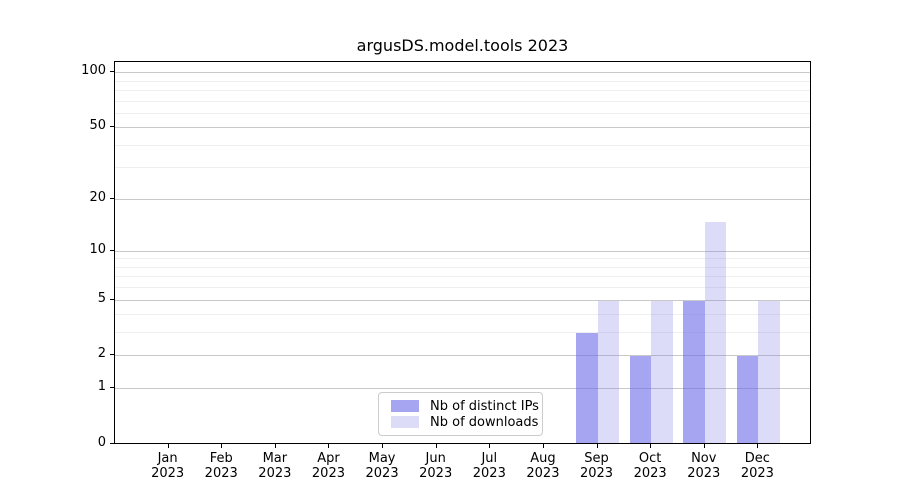 The height and width of the screenshot is (500, 900). I want to click on x-axis-tick-label: Sep 2023, so click(597, 466).